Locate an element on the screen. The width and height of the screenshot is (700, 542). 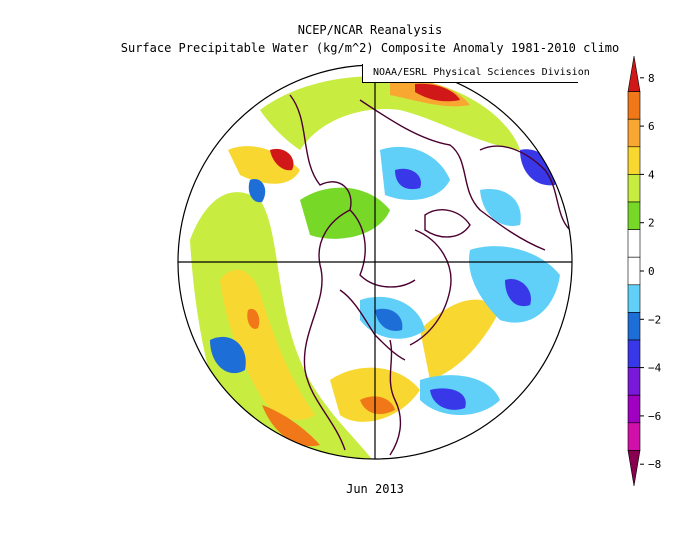
credit-label: NOAA/ESRL Physical Sciences Division is located at coordinates (476, 73).